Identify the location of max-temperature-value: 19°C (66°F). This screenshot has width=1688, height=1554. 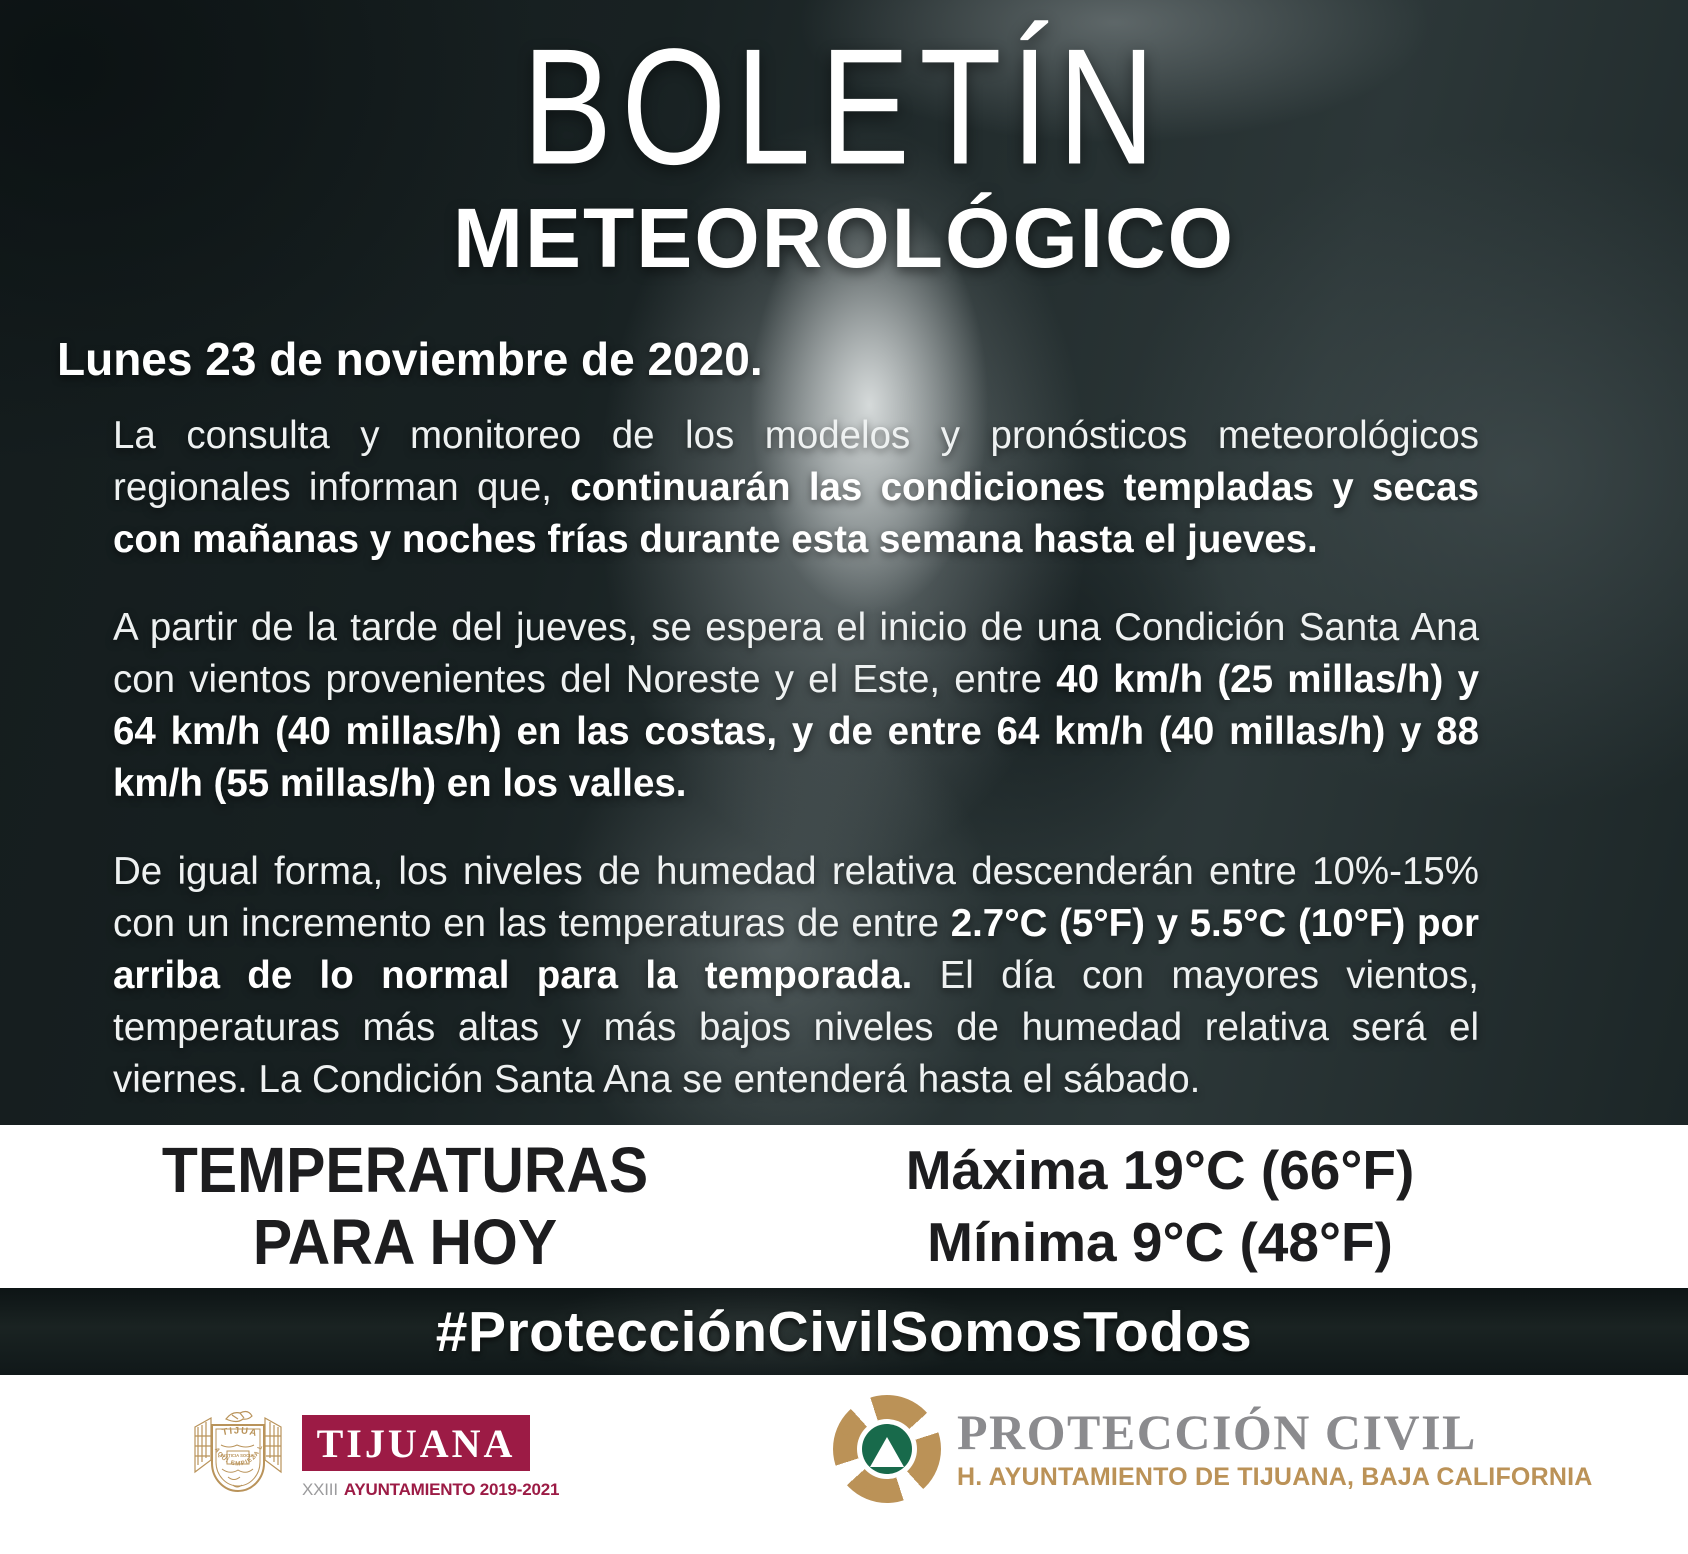
(1268, 1170).